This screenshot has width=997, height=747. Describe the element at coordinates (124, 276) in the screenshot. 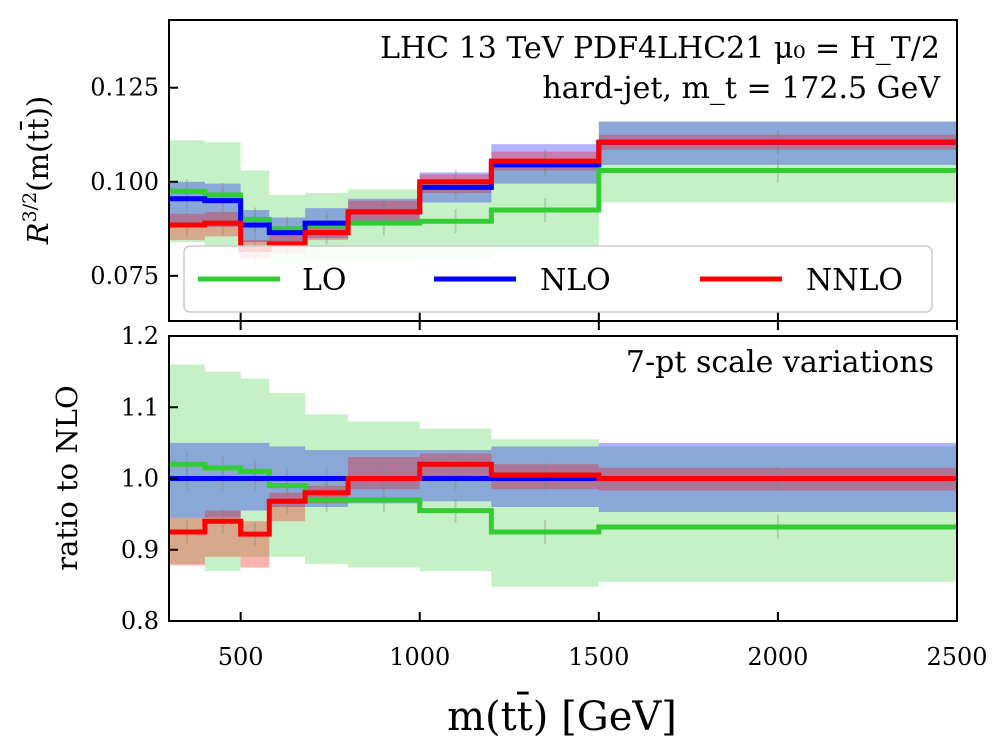

I see `top-ytick-label-0: 0.075` at that location.